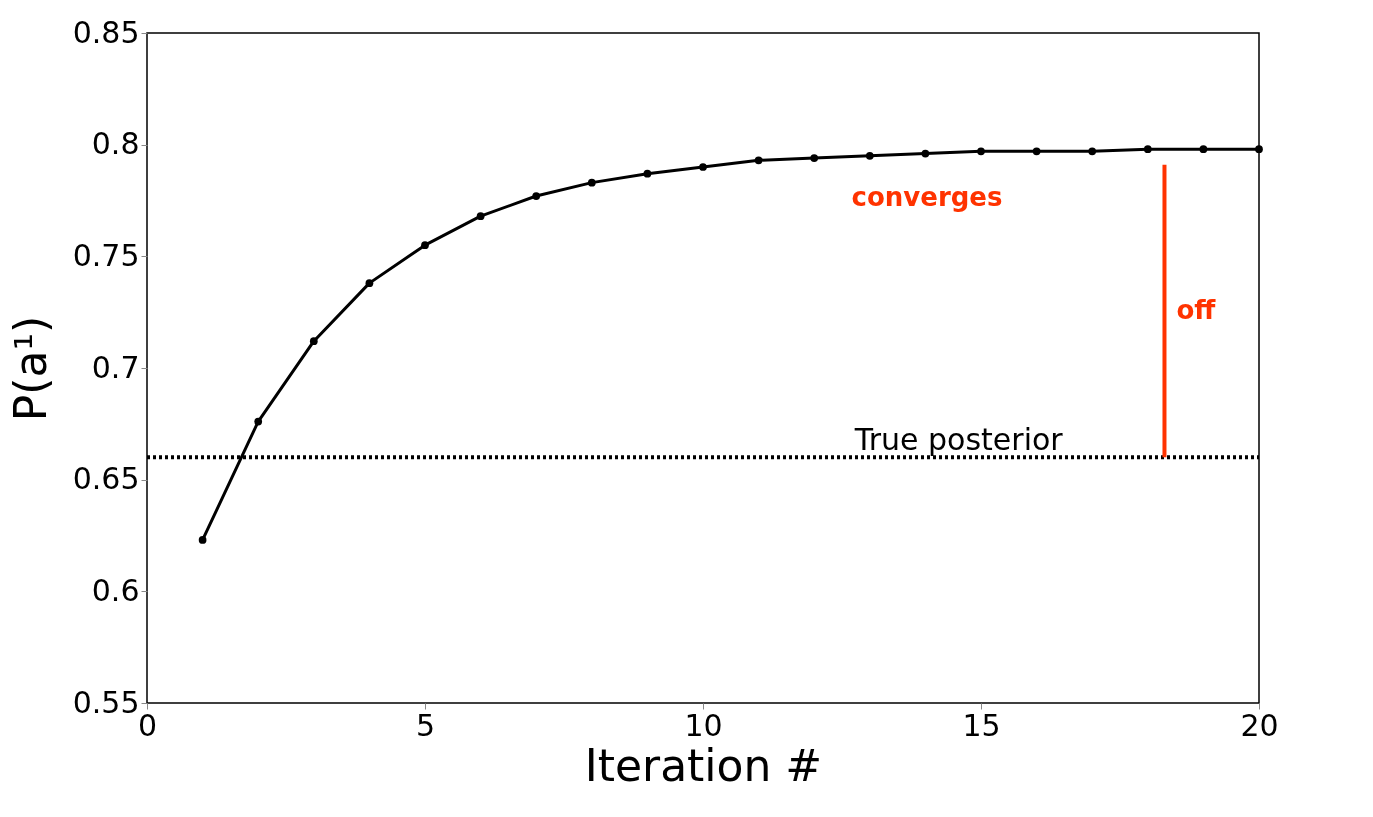 This screenshot has width=1373, height=817. Describe the element at coordinates (115, 367) in the screenshot. I see `y-tick-label: 0.7` at that location.